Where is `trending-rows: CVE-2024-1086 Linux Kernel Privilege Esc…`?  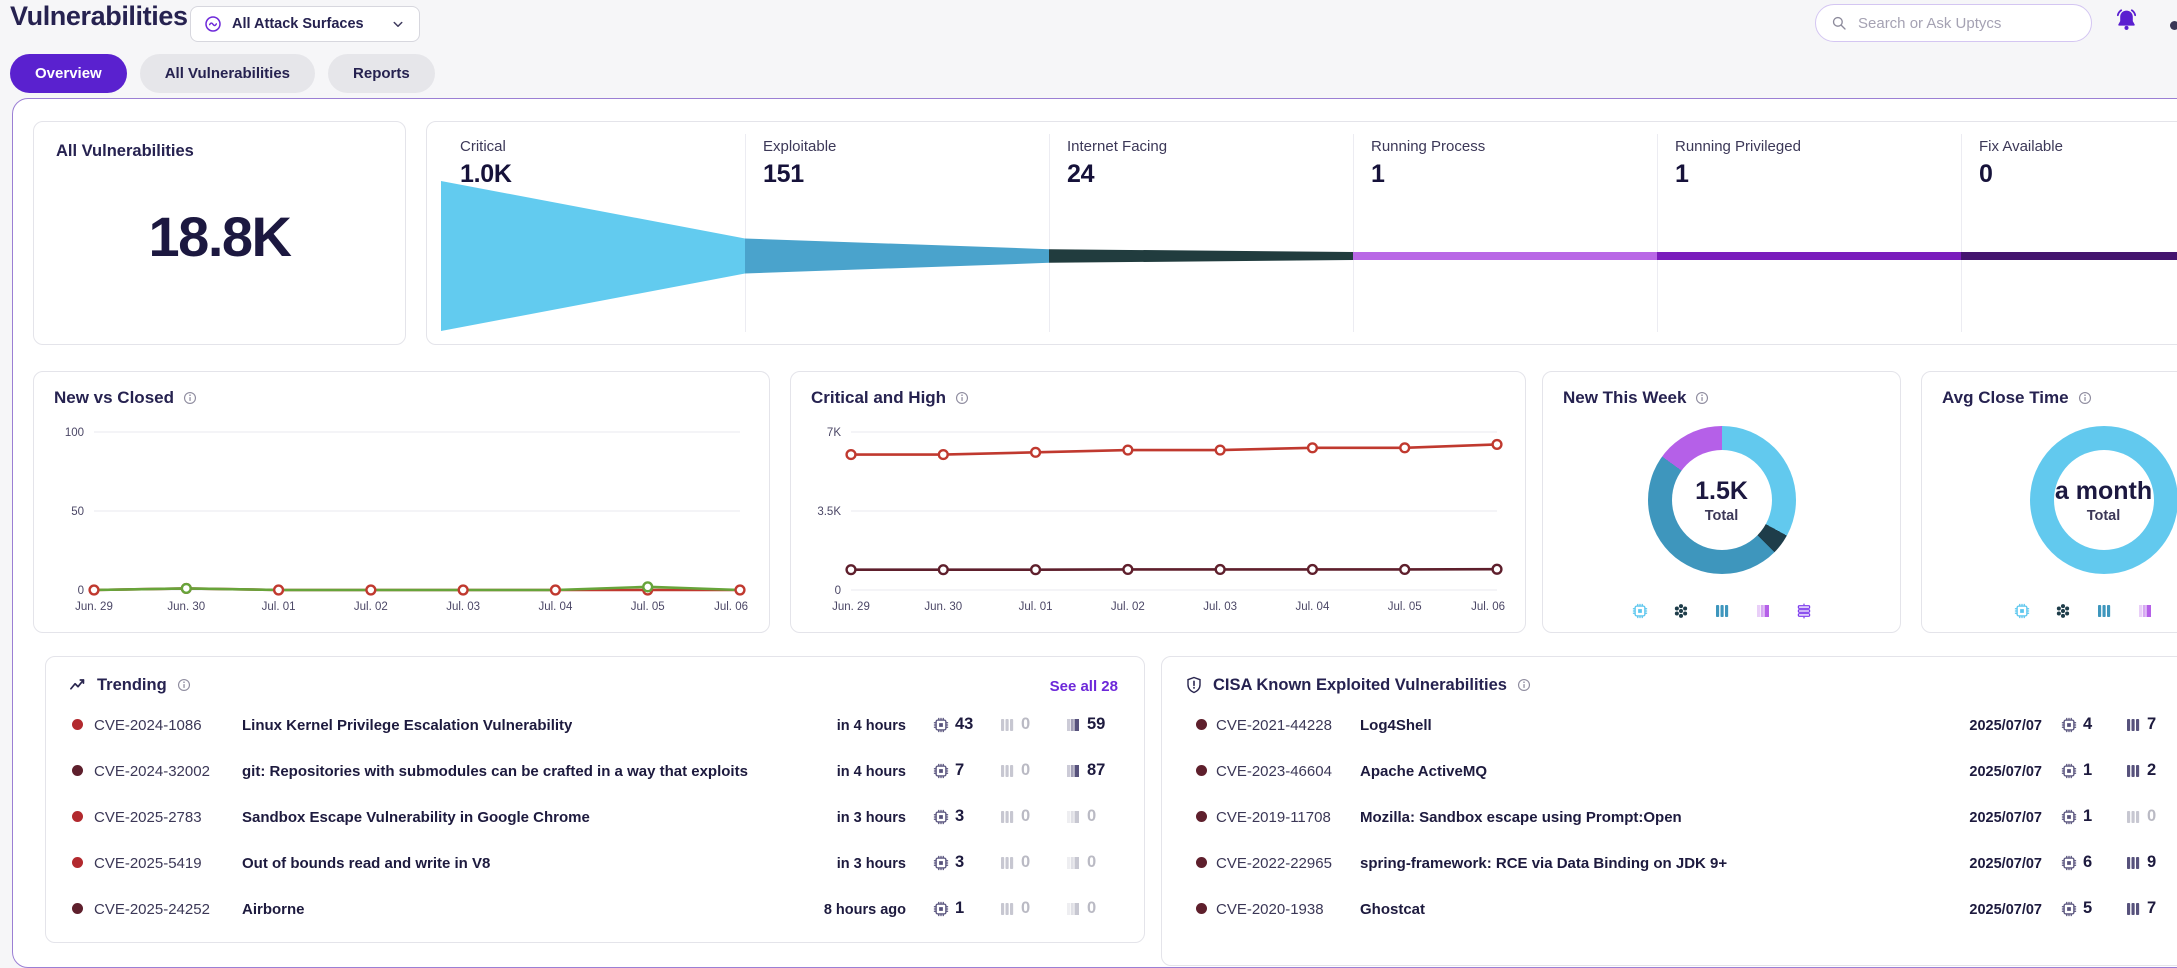 trending-rows: CVE-2024-1086 Linux Kernel Privilege Esc… is located at coordinates (595, 818).